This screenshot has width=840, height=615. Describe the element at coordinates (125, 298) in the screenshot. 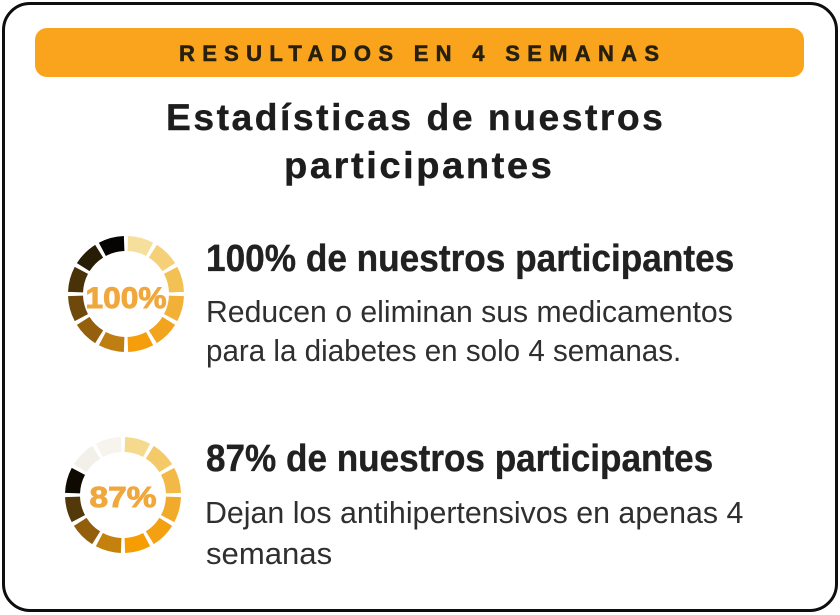

I see `svg-text: 100%` at that location.